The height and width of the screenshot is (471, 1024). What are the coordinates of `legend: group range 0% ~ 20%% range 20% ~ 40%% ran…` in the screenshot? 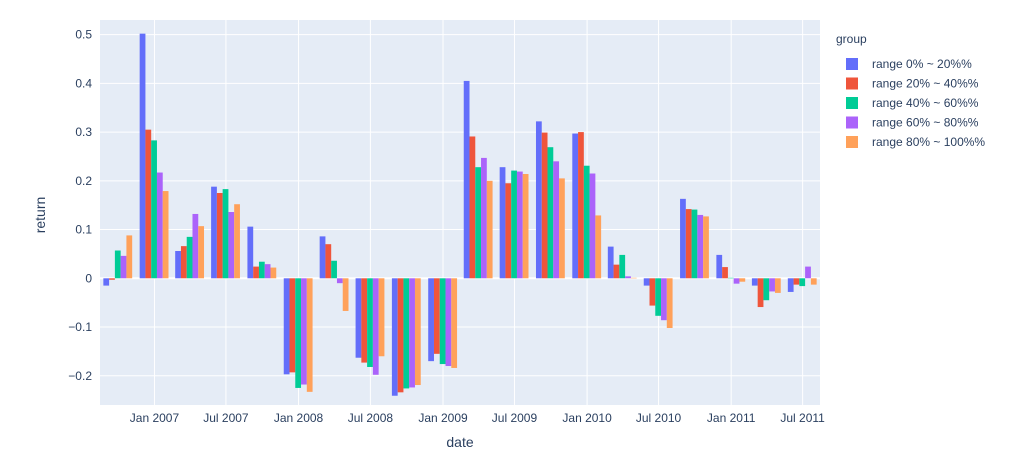 It's located at (910, 90).